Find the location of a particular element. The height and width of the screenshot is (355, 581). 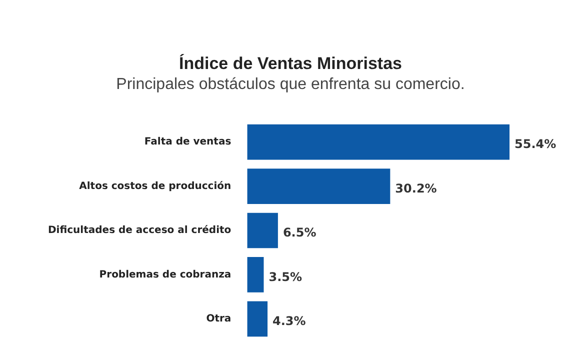

data-label: 30.2% is located at coordinates (416, 188).